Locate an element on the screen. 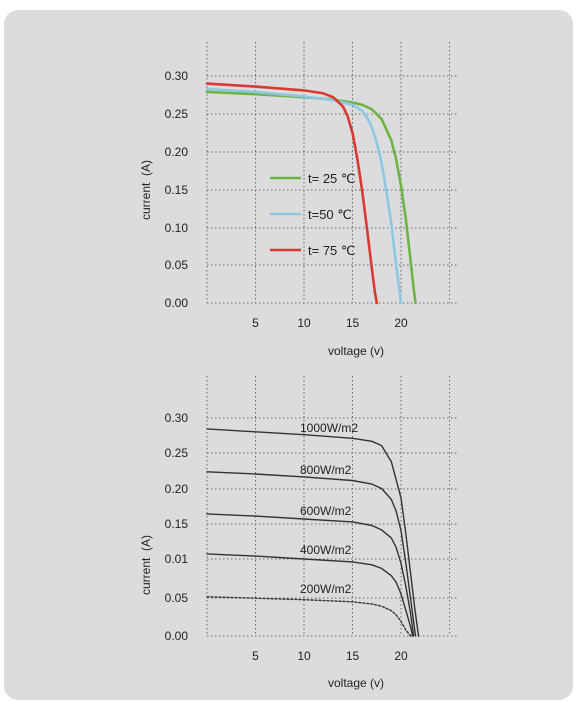 The width and height of the screenshot is (577, 706). legend-label: t=50 ℃ is located at coordinates (330, 214).